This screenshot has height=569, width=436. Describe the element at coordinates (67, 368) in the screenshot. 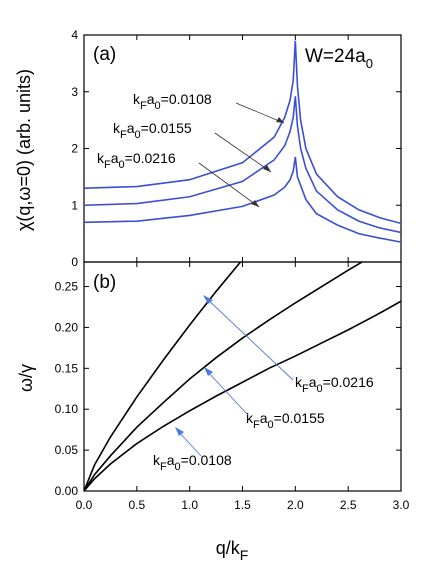

I see `y-tick-label-b: 0.15` at that location.